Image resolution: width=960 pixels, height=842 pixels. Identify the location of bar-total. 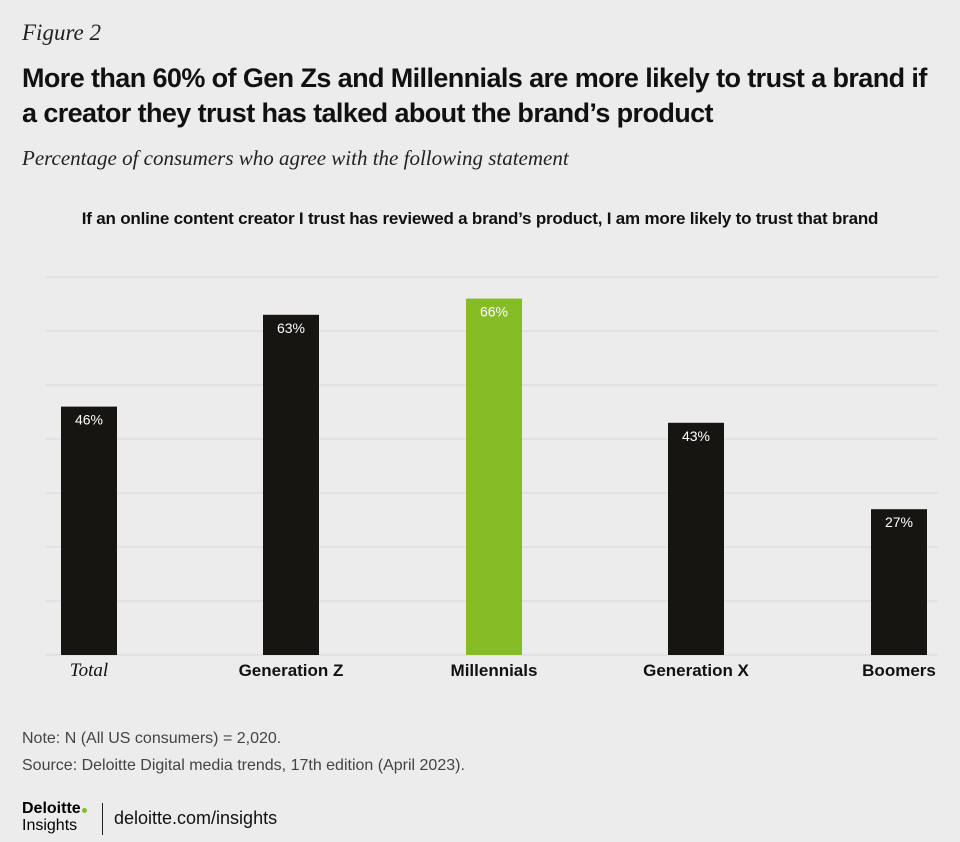
(89, 530).